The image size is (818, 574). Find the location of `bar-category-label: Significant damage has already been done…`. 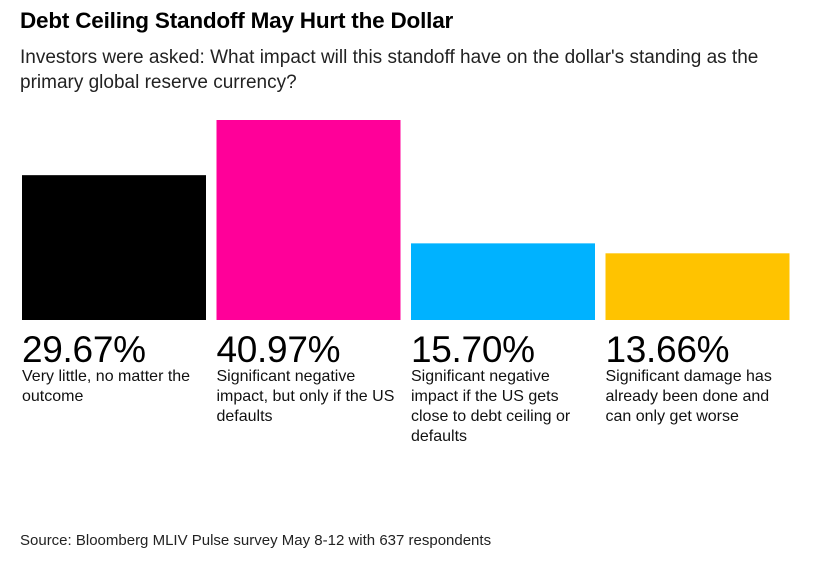

bar-category-label: Significant damage has already been done… is located at coordinates (688, 396).